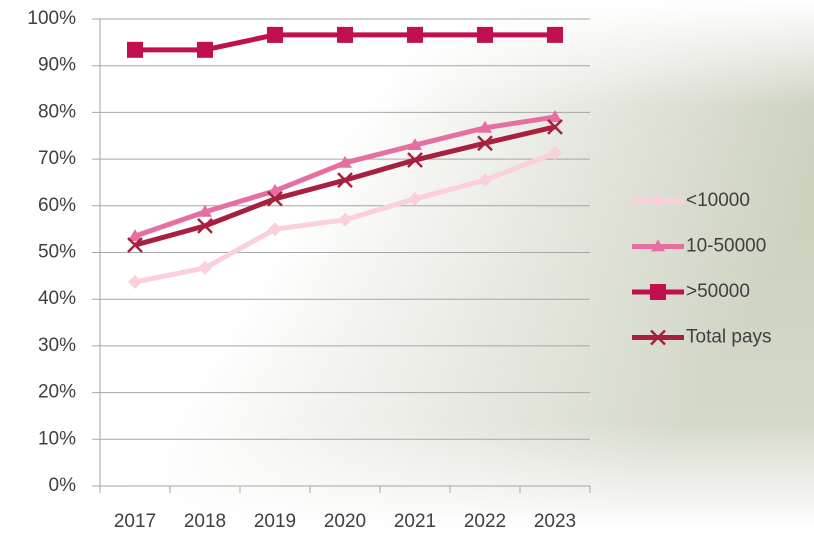 This screenshot has height=534, width=814. Describe the element at coordinates (718, 291) in the screenshot. I see `legend-label: >50000` at that location.